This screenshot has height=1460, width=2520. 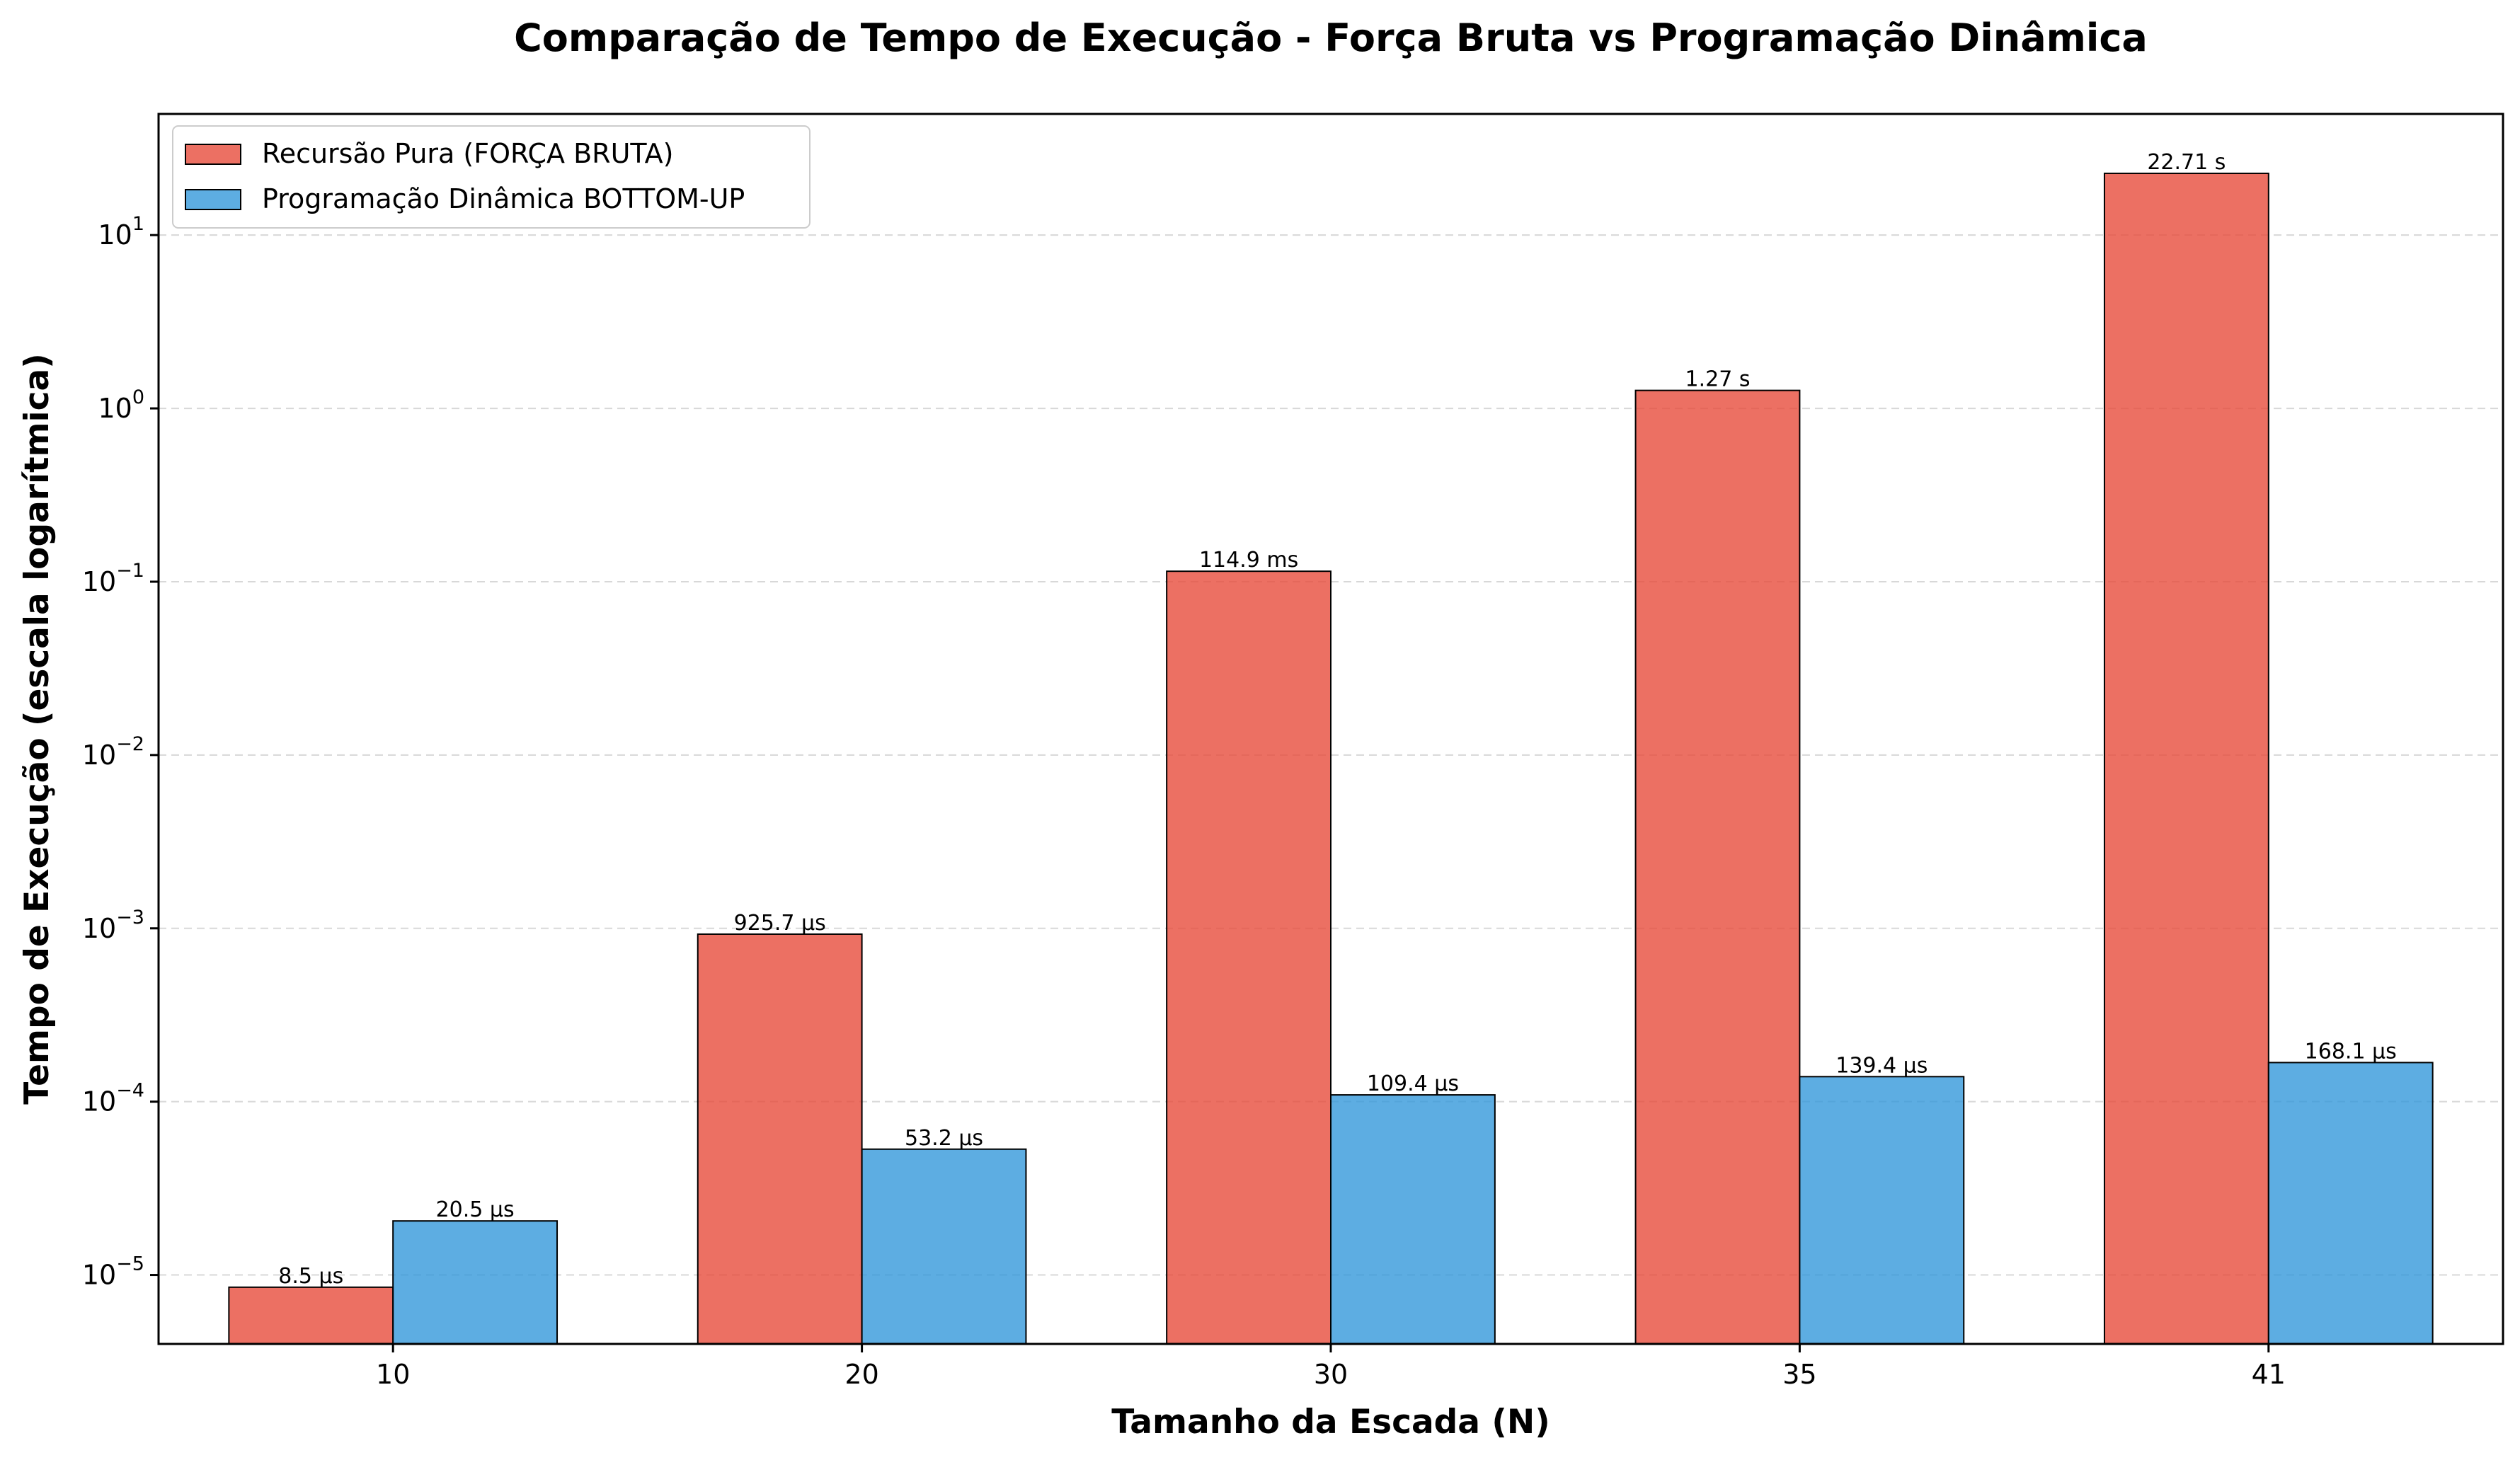 I want to click on x-tick-label: 30, so click(x=1331, y=1374).